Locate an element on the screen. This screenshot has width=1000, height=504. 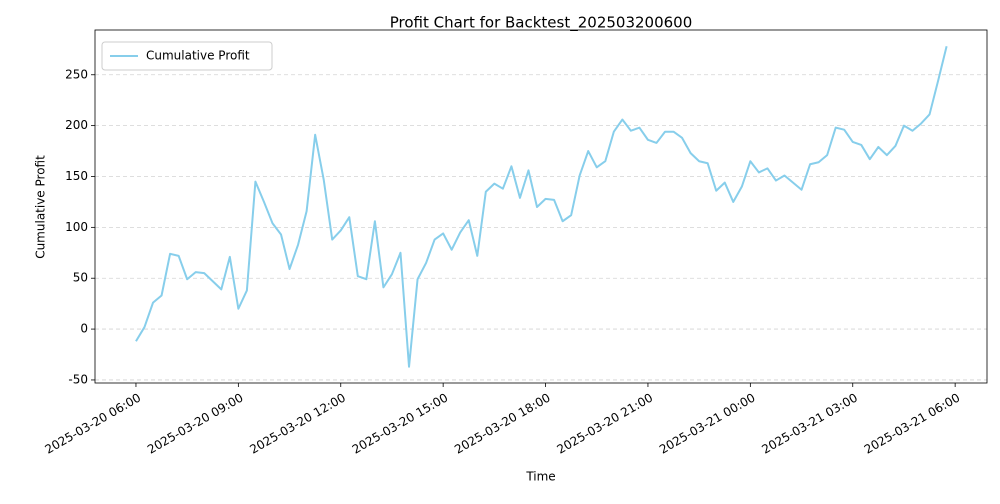
x-tick-label: 2025-03-20 18:00 is located at coordinates (502, 424).